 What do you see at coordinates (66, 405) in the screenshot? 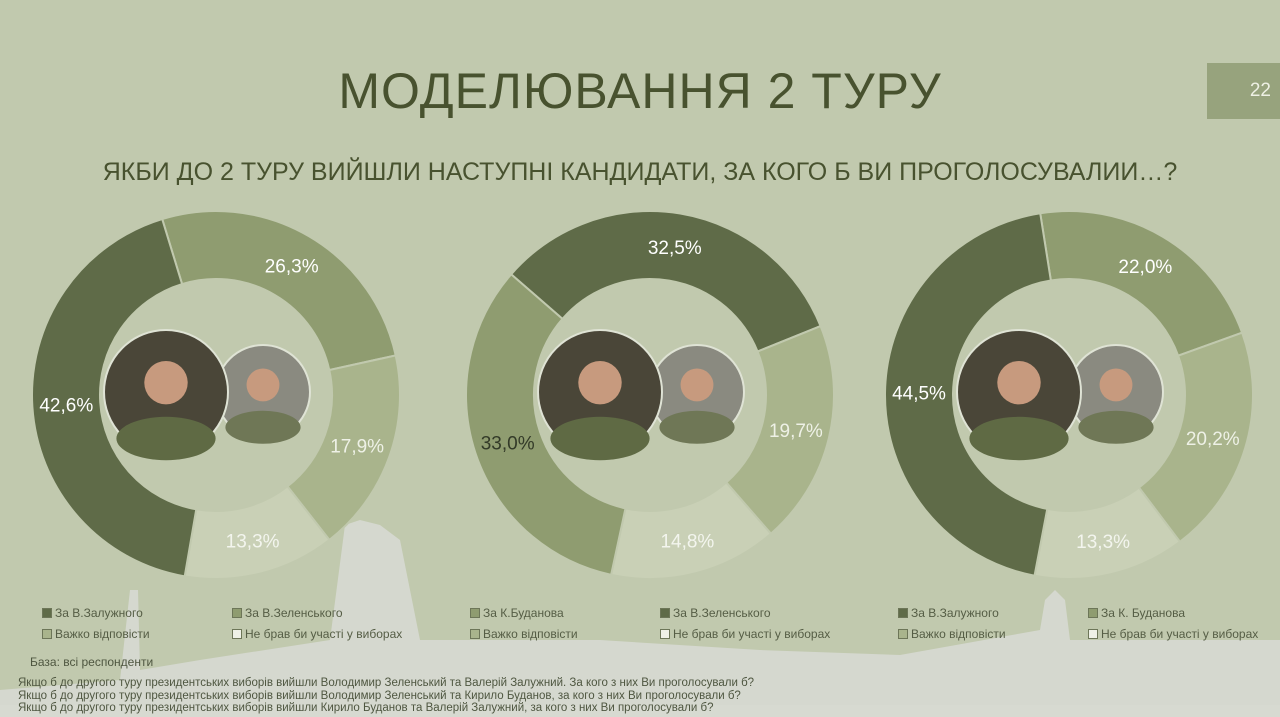
I see `data-label: 42,6%` at bounding box center [66, 405].